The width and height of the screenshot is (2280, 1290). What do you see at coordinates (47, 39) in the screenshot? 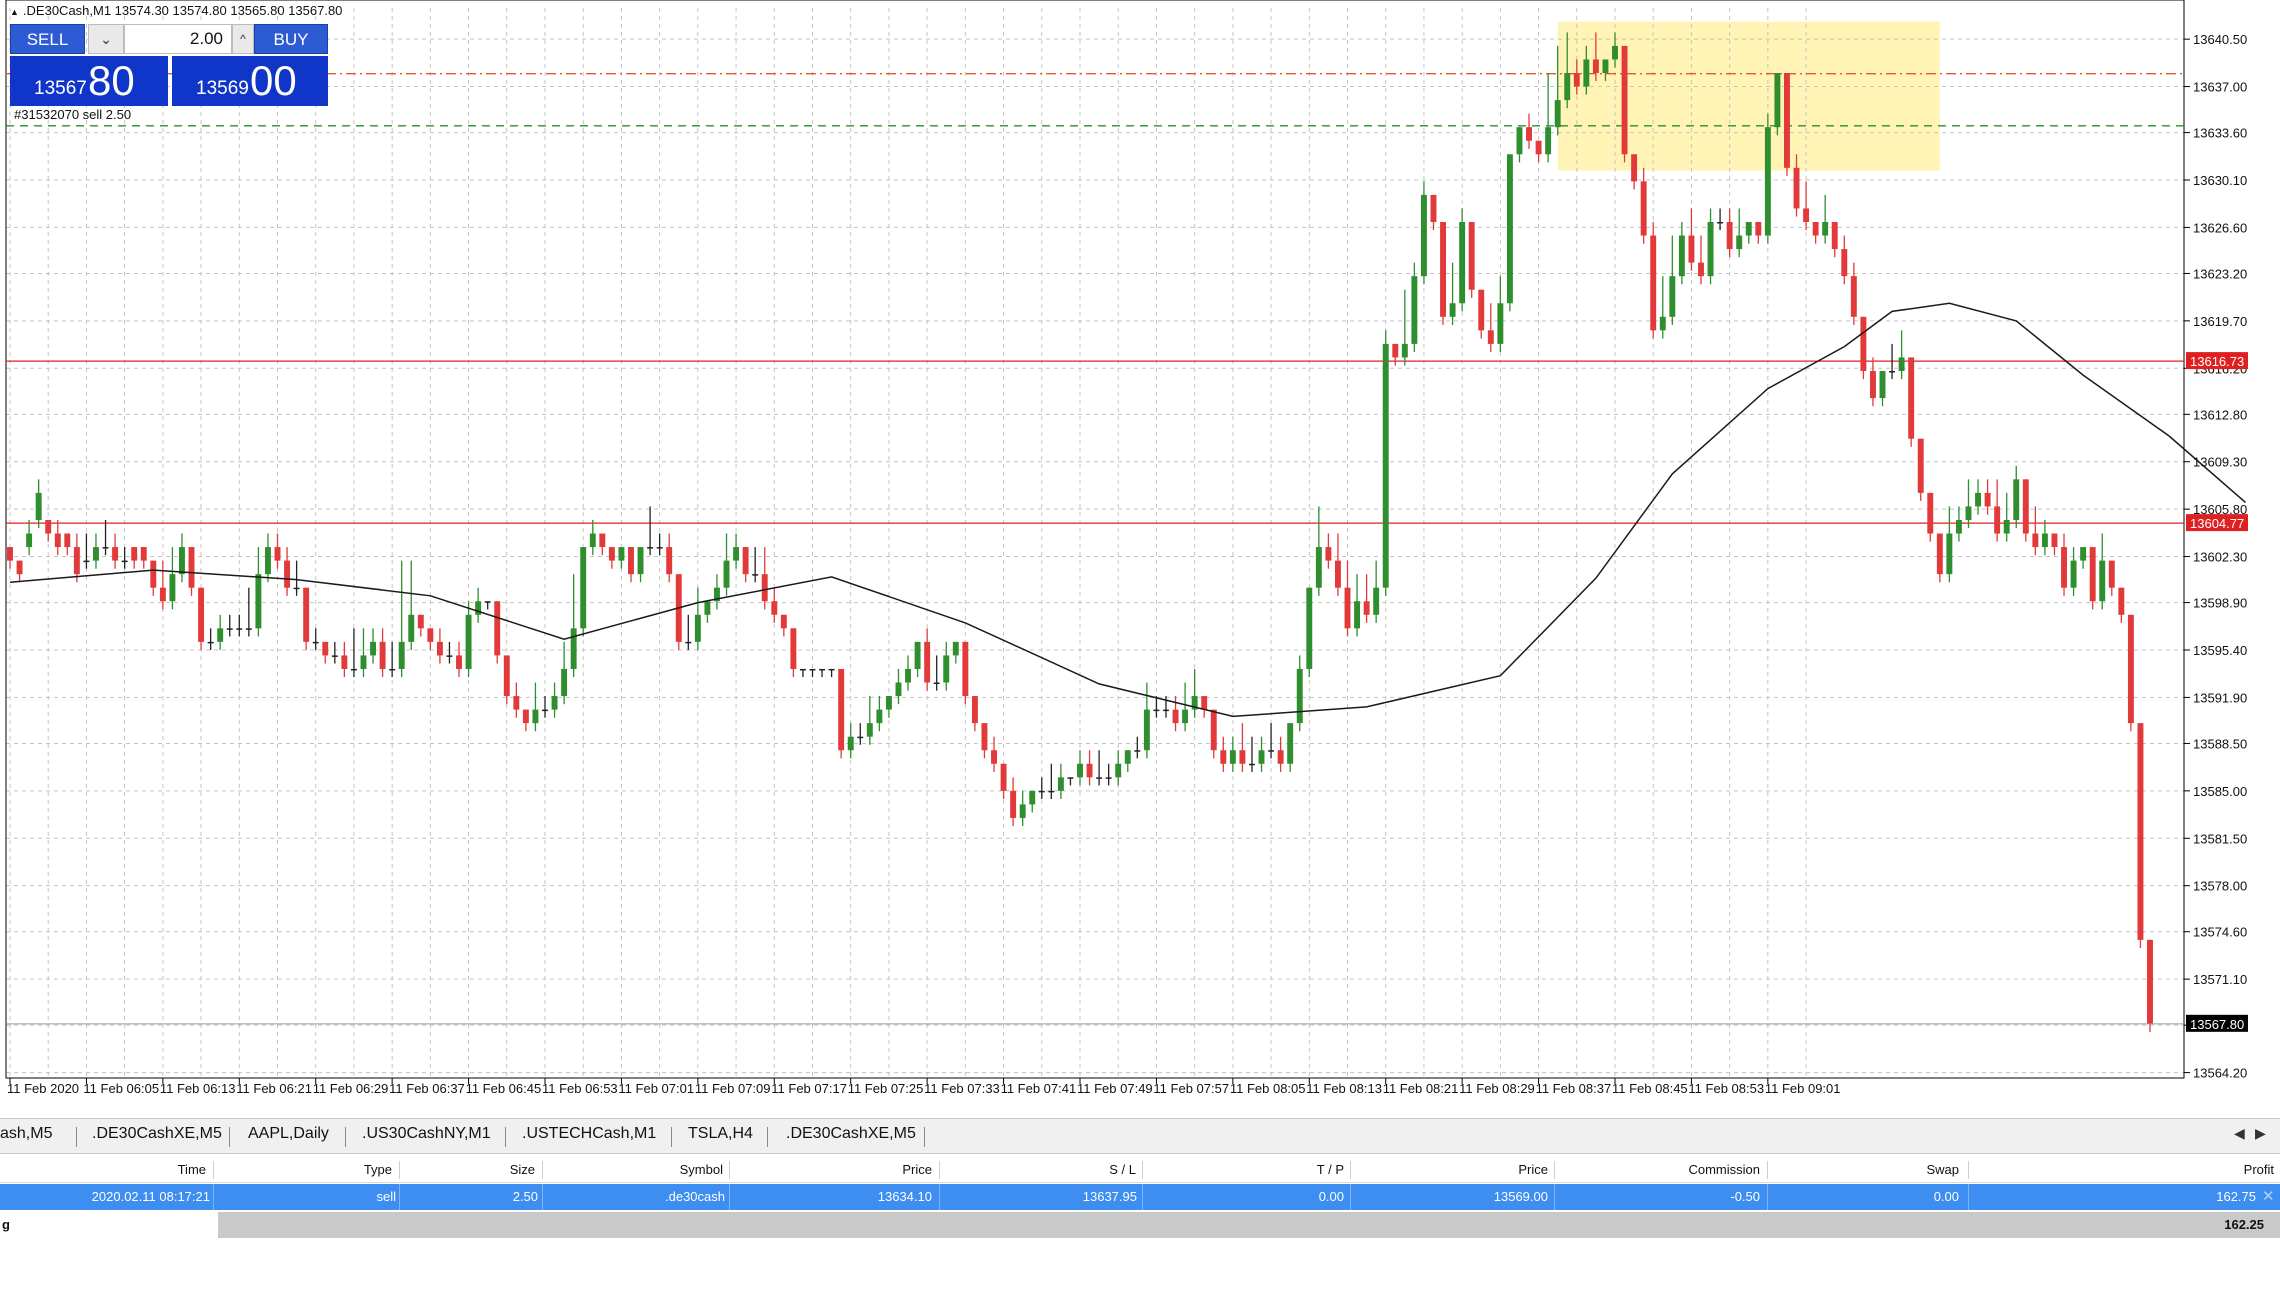
I see `sell-button: SELL` at bounding box center [47, 39].